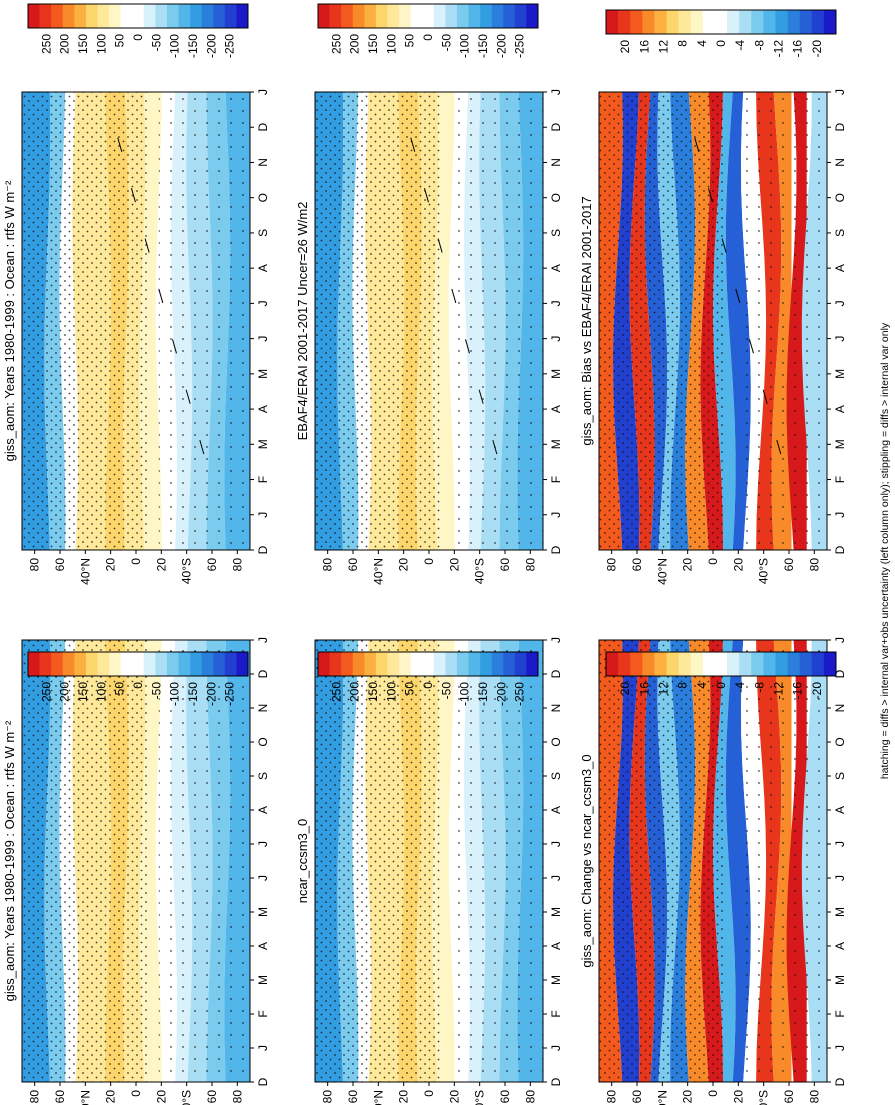  I want to click on colorbar-frame, so click(428, 664).